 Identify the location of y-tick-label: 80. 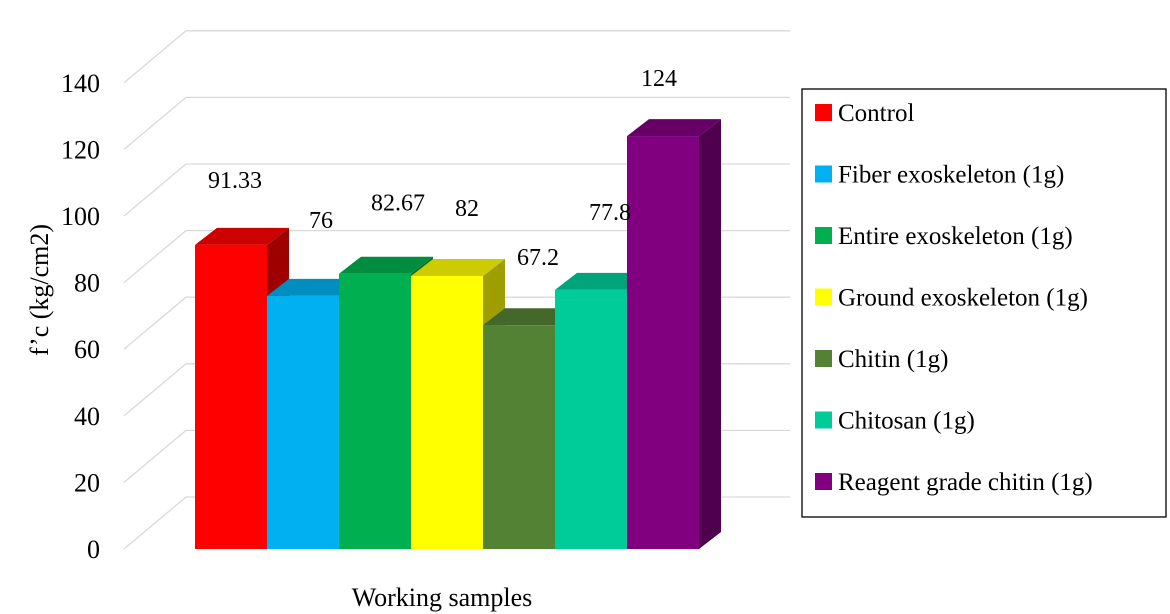
(87, 283).